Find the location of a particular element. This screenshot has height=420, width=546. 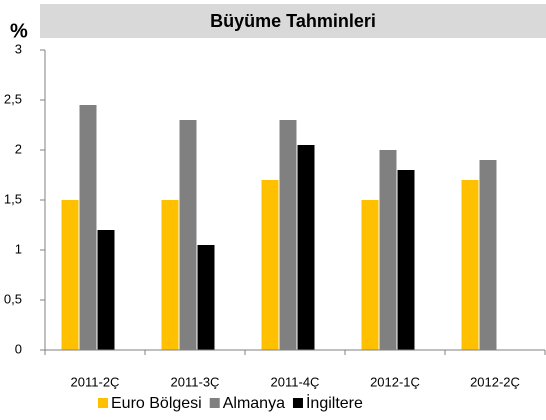

y-tick-label: 1 is located at coordinates (18, 248).